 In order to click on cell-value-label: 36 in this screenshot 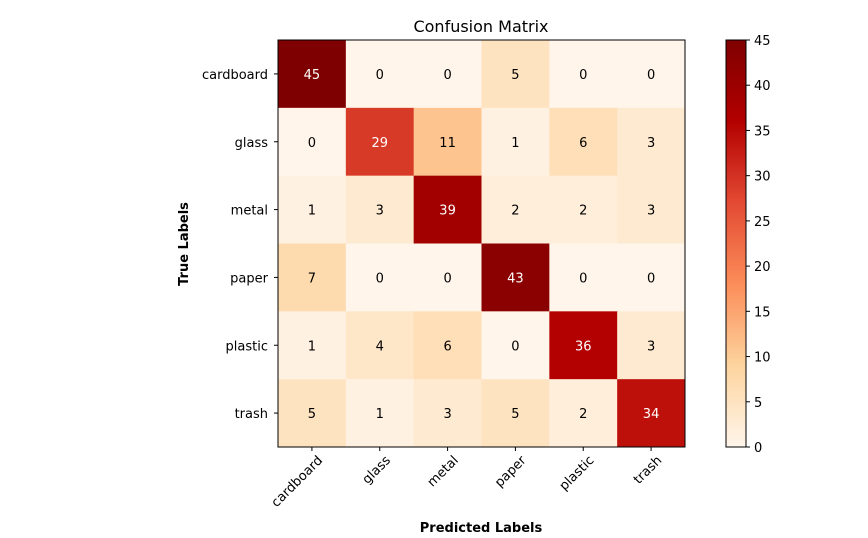, I will do `click(583, 346)`.